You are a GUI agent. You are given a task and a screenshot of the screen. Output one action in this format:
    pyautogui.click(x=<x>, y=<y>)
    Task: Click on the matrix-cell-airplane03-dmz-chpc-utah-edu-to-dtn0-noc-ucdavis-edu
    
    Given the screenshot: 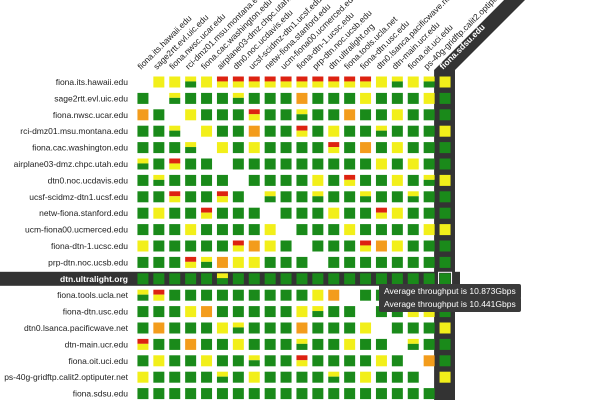 What is the action you would take?
    pyautogui.click(x=238, y=164)
    